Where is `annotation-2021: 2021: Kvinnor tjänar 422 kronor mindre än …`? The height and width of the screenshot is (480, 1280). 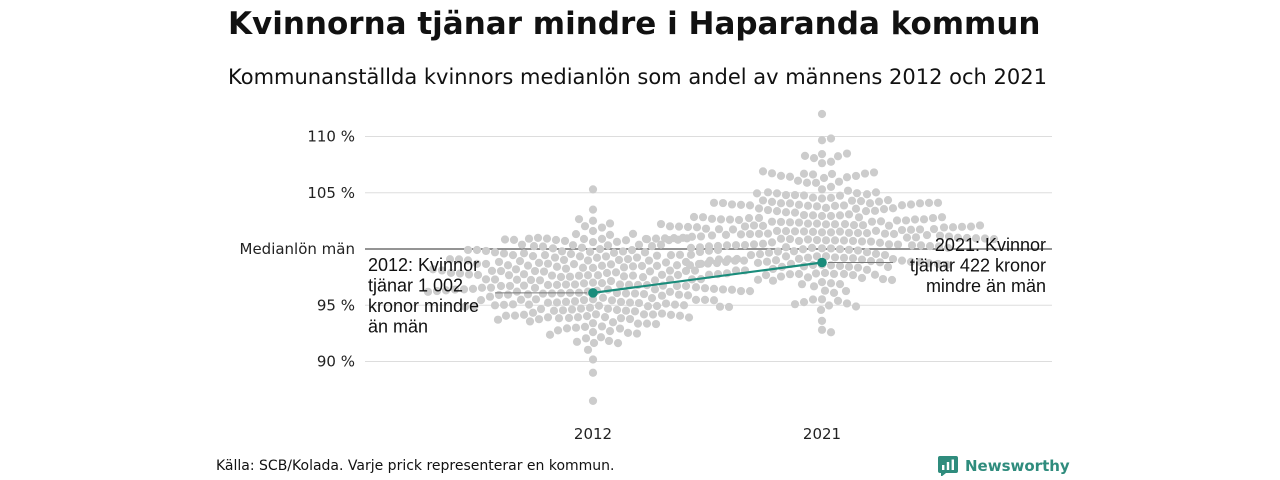
annotation-2021: 2021: Kvinnor tjänar 422 kronor mindre än … is located at coordinates (978, 265).